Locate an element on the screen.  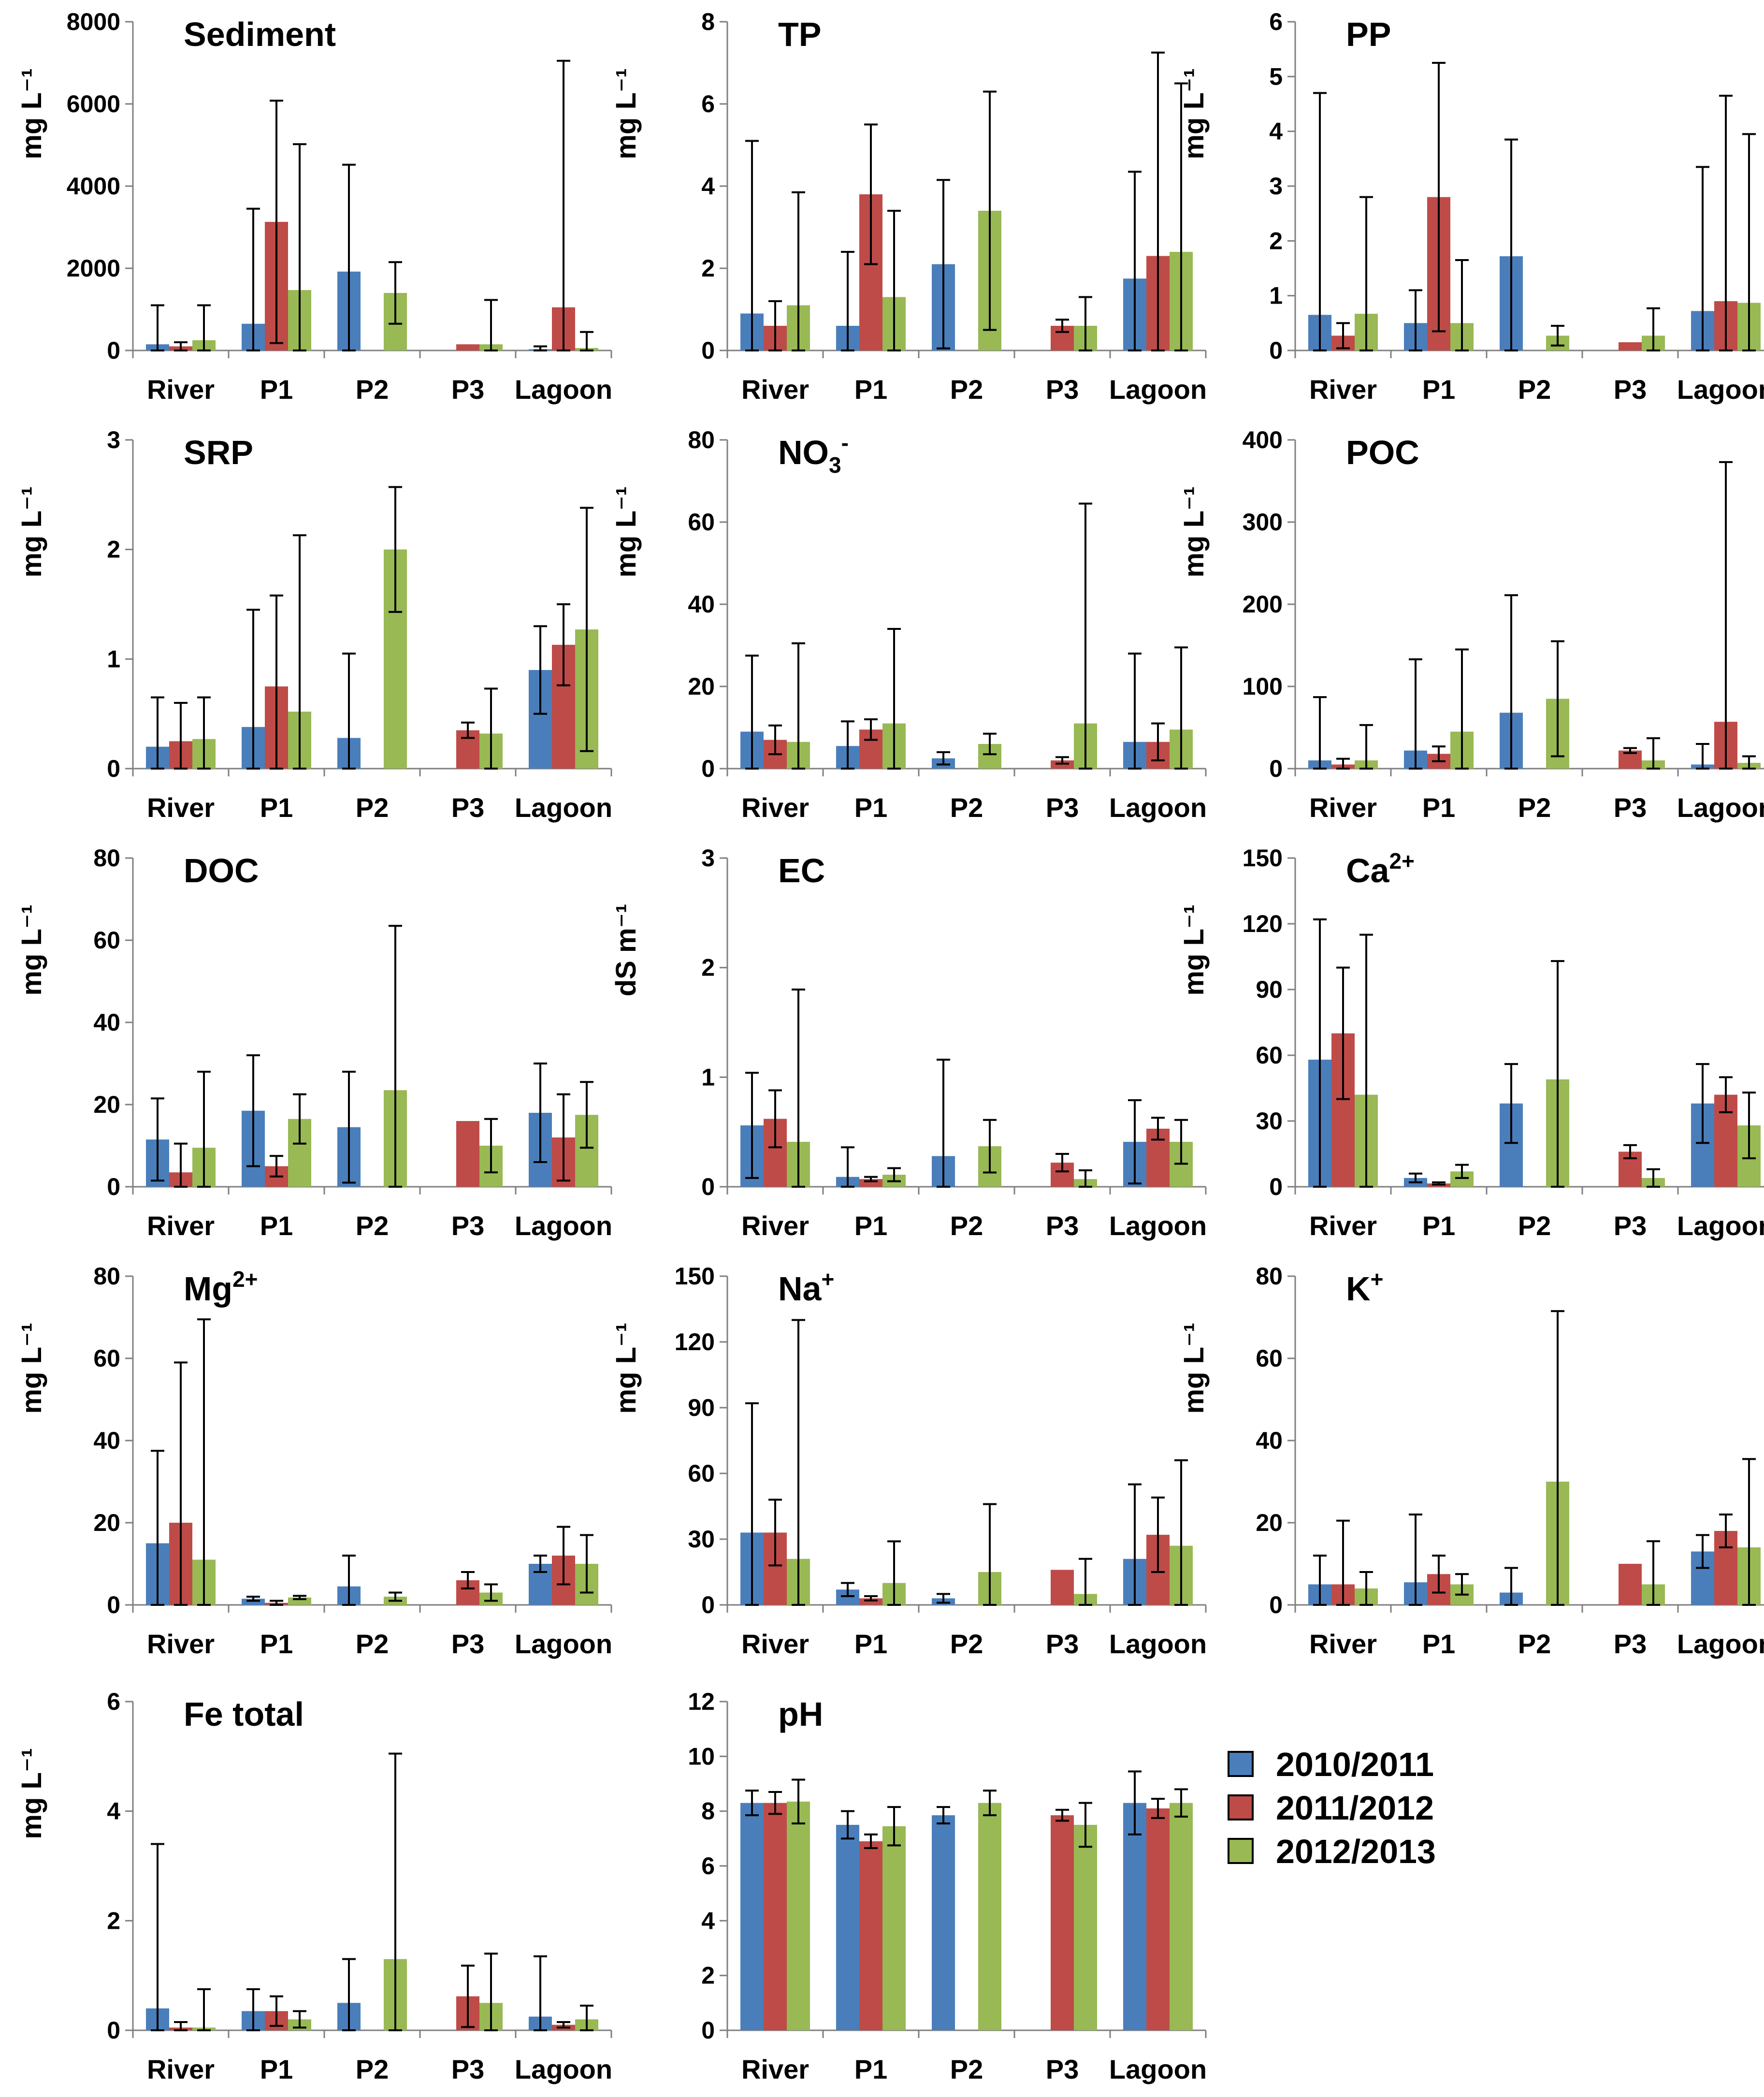
chart-no3: 0 20 40 60 80 mg L⁻¹ NO3- River P1 P2 P3 Lagoon is located at coordinates (908, 624).